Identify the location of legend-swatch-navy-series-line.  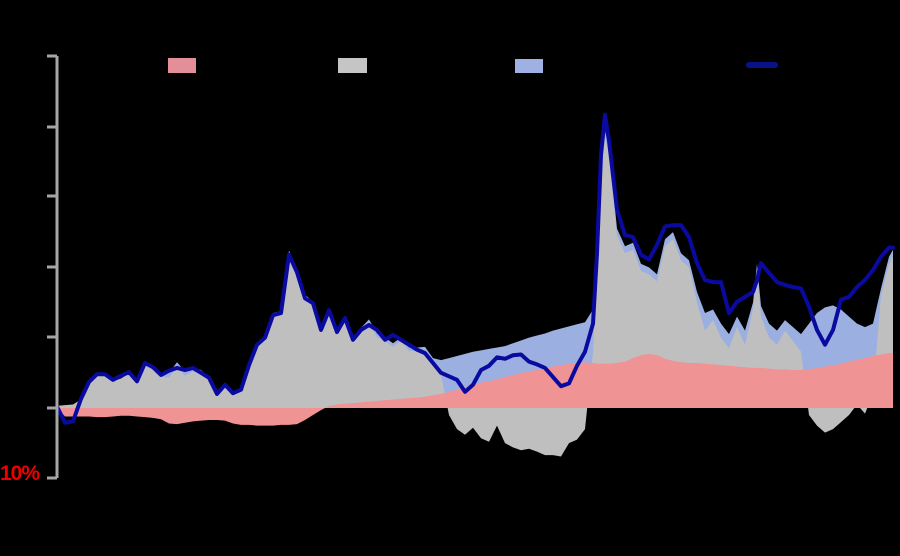
(762, 65).